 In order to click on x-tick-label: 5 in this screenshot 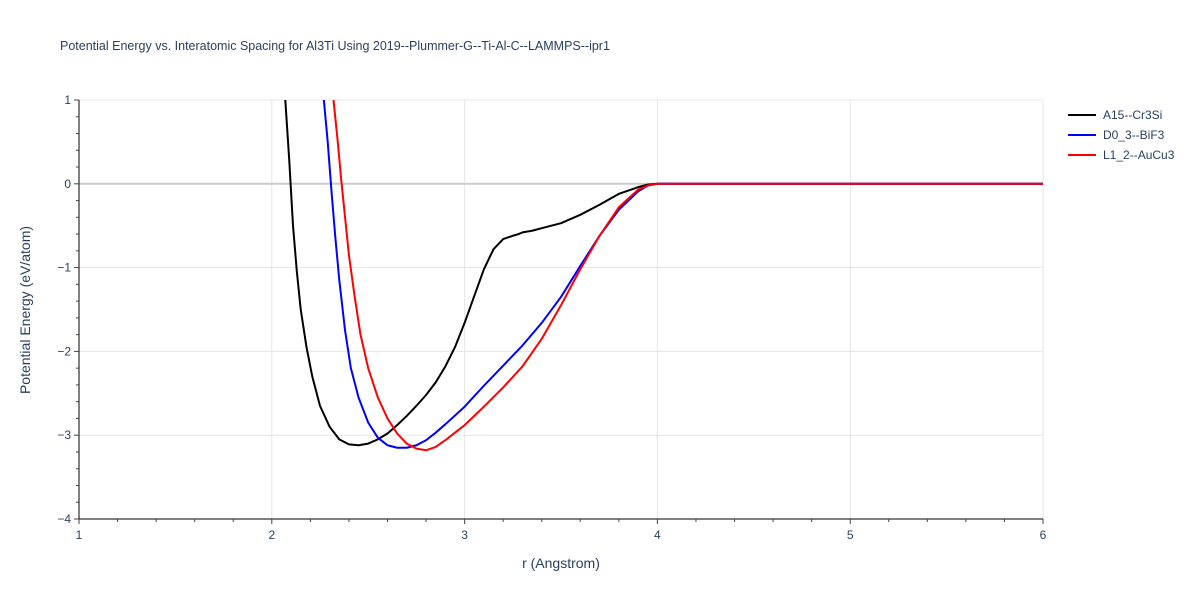, I will do `click(850, 535)`.